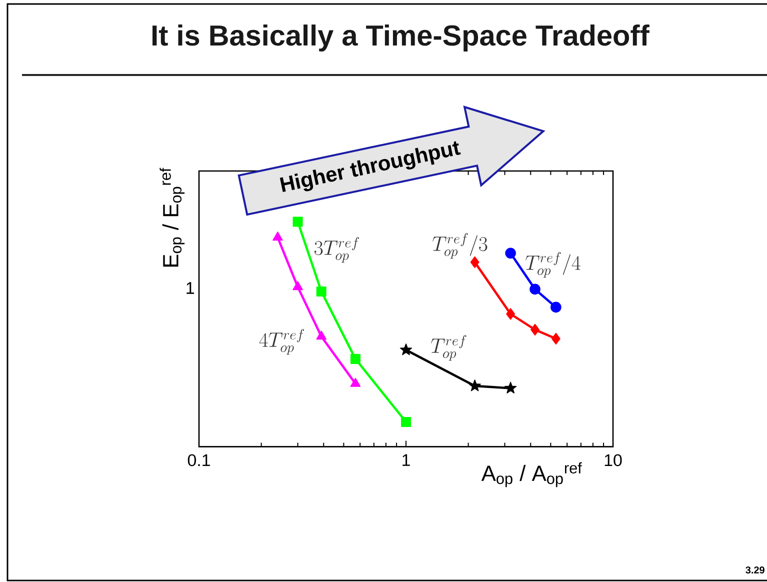 The image size is (767, 582). What do you see at coordinates (613, 460) in the screenshot?
I see `x-tick-label: 10` at bounding box center [613, 460].